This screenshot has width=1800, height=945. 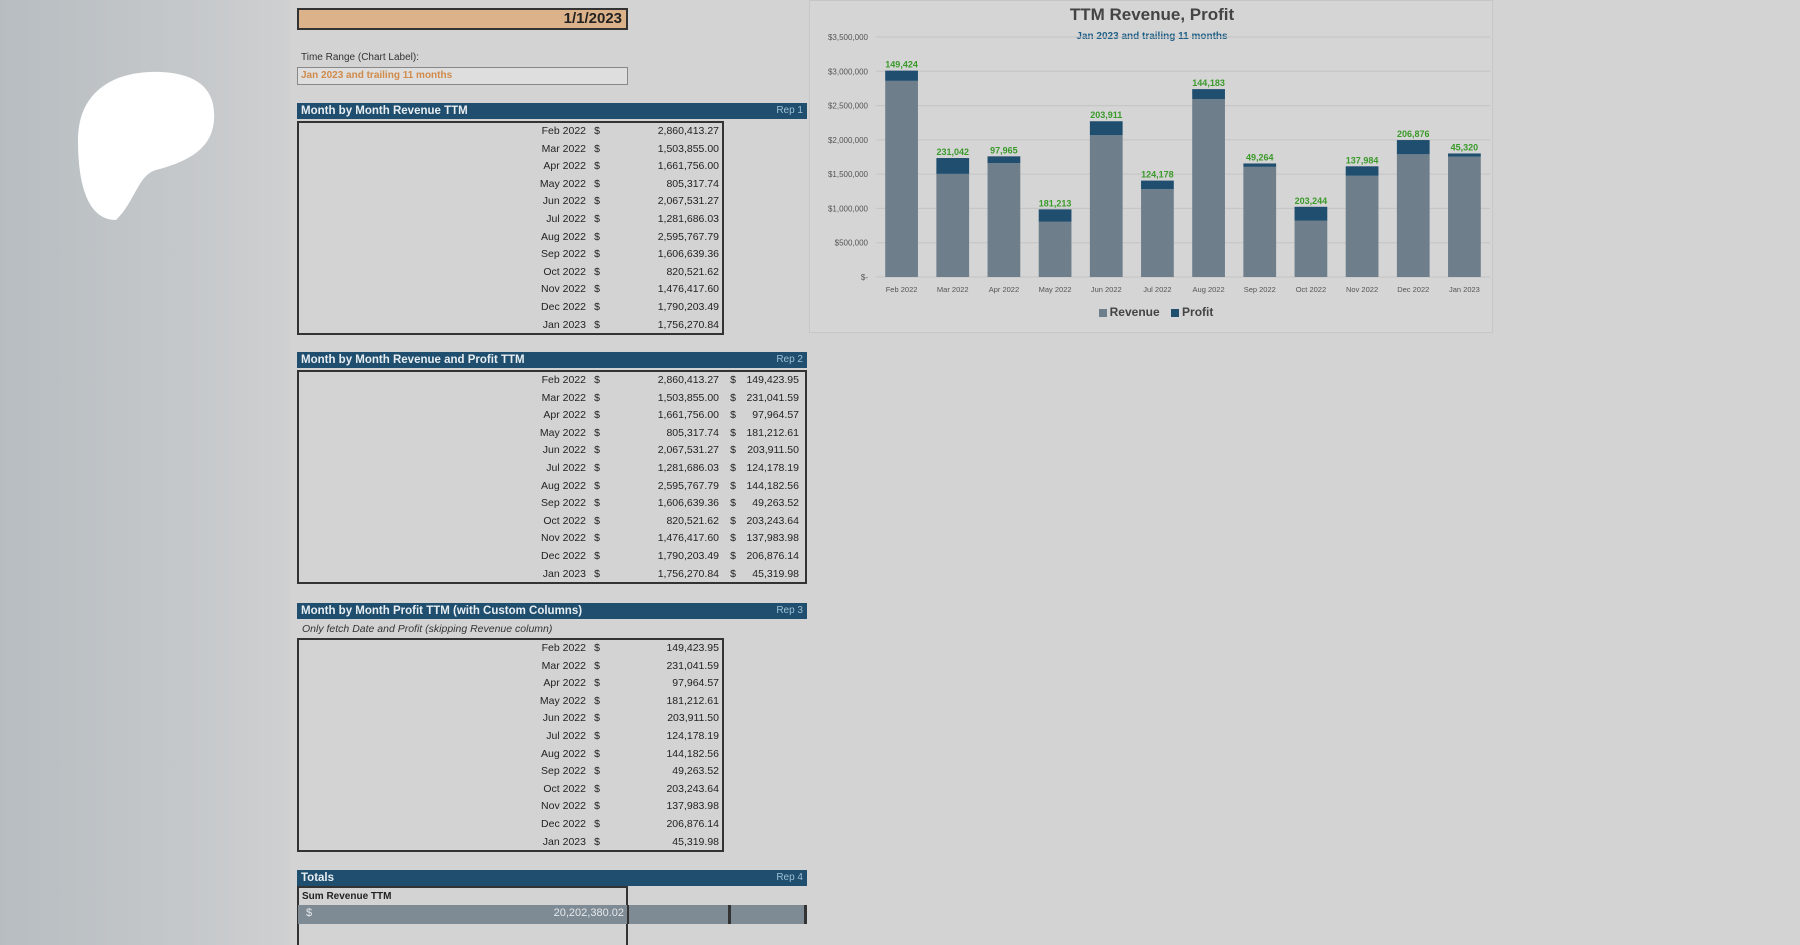 I want to click on time-range-label: Time Range (Chart Label):, so click(x=360, y=57).